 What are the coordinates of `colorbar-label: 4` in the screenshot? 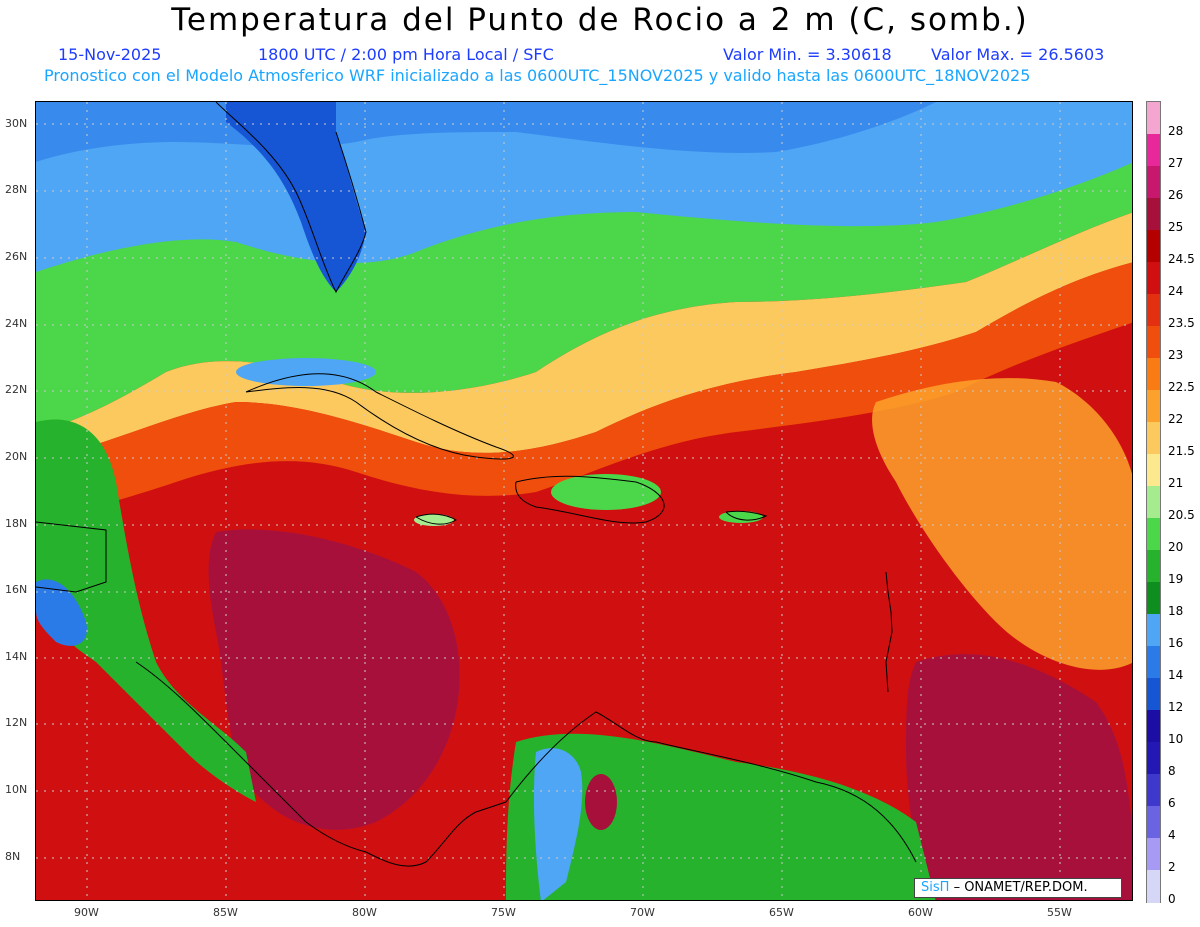 It's located at (1172, 835).